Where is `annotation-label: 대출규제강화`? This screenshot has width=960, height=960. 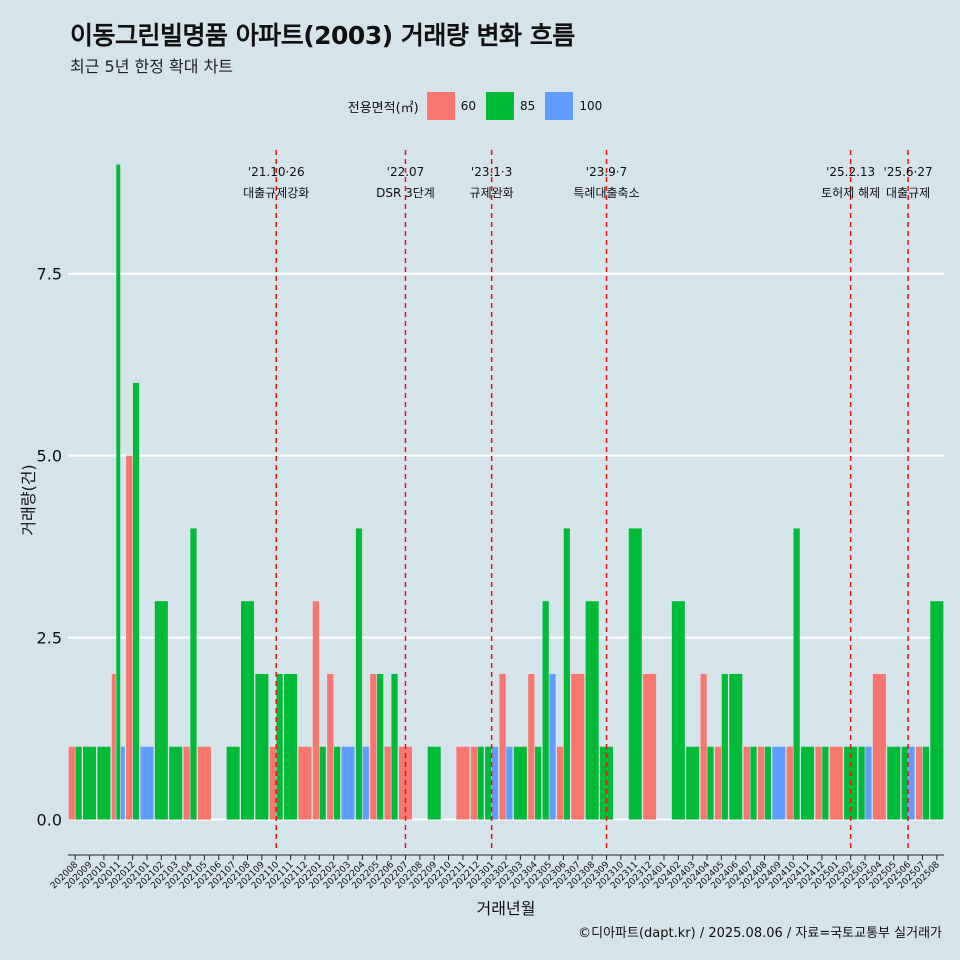 annotation-label: 대출규제강화 is located at coordinates (276, 193).